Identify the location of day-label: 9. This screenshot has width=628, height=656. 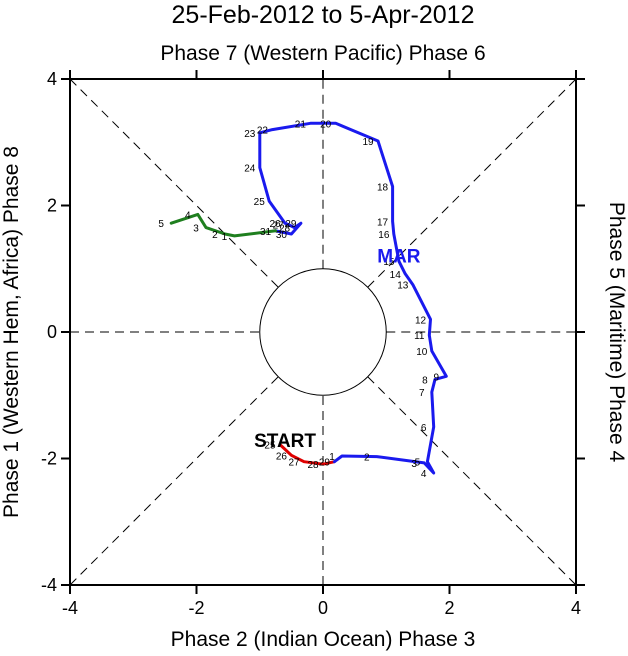
(437, 377).